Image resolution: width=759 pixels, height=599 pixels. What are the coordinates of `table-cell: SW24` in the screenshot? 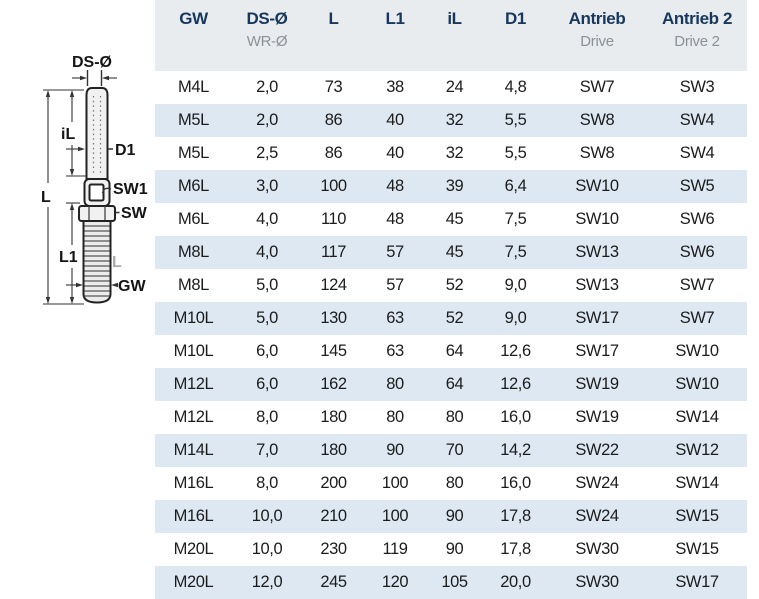 It's located at (597, 516).